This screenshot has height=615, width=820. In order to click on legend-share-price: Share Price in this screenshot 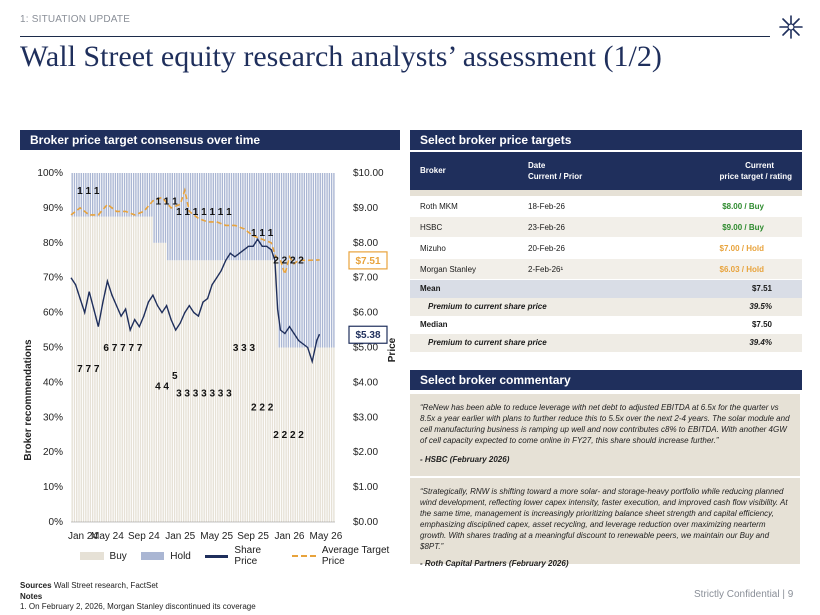, I will do `click(248, 556)`.